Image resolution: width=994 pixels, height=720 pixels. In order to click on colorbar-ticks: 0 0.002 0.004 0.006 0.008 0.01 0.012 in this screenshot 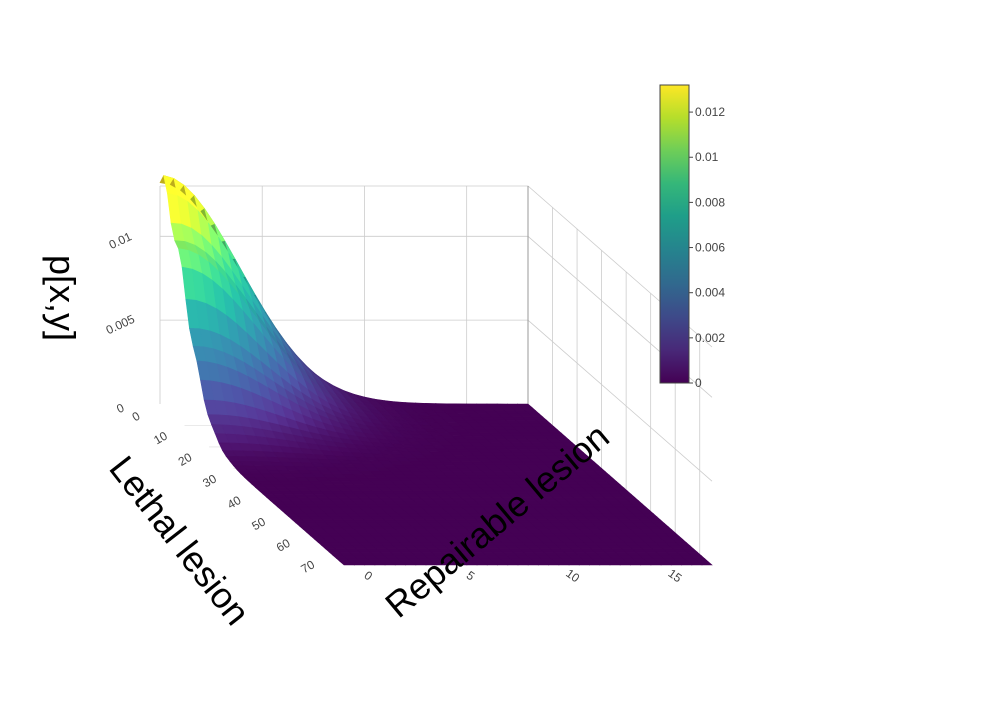, I will do `click(707, 247)`.